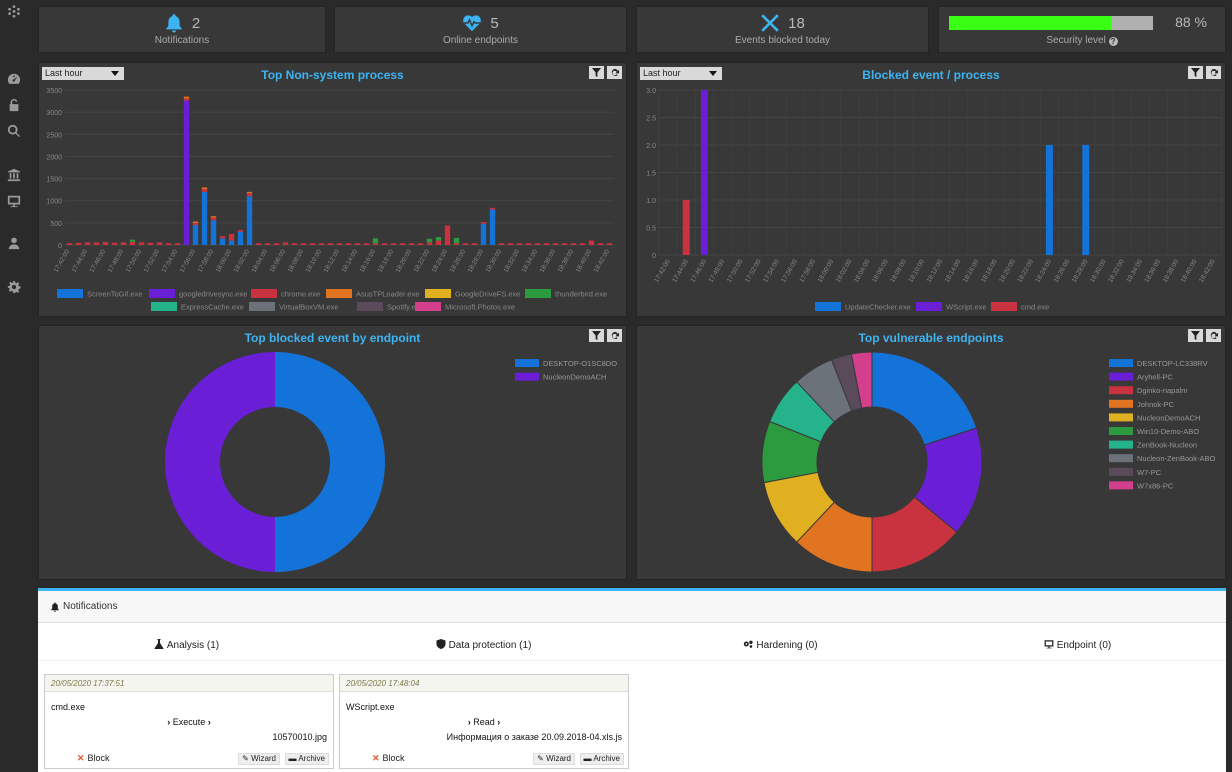  I want to click on notifications-header: Notifications, so click(632, 607).